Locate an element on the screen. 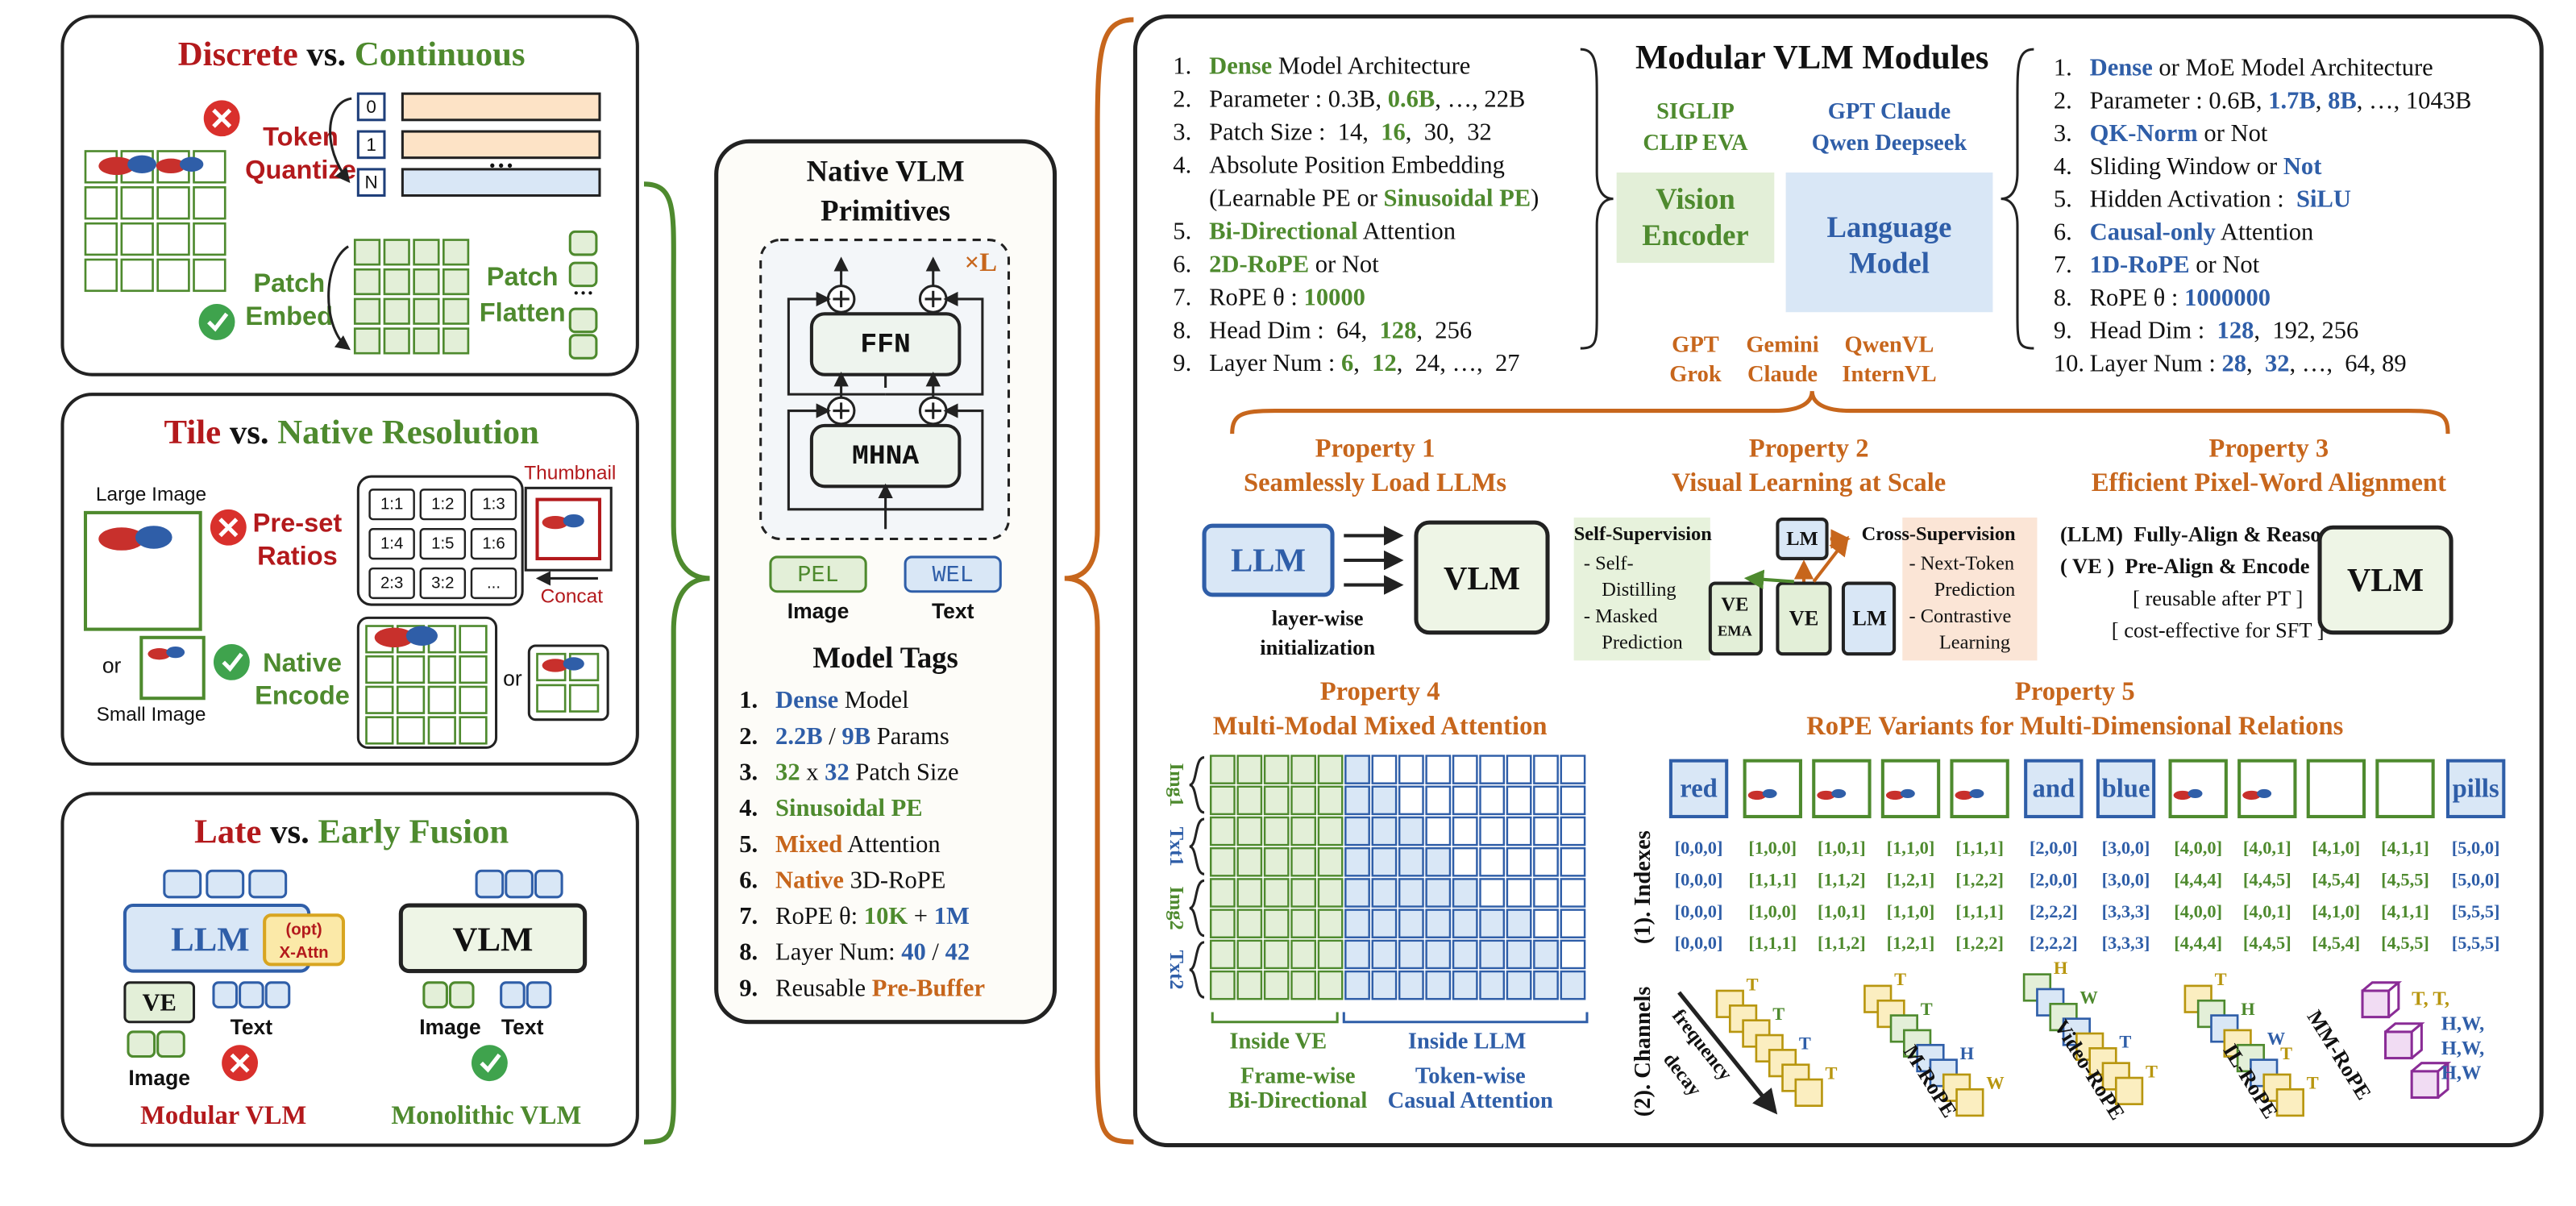 This screenshot has width=2576, height=1206. text-line: RoPE θ : 1000000 is located at coordinates (2180, 297).